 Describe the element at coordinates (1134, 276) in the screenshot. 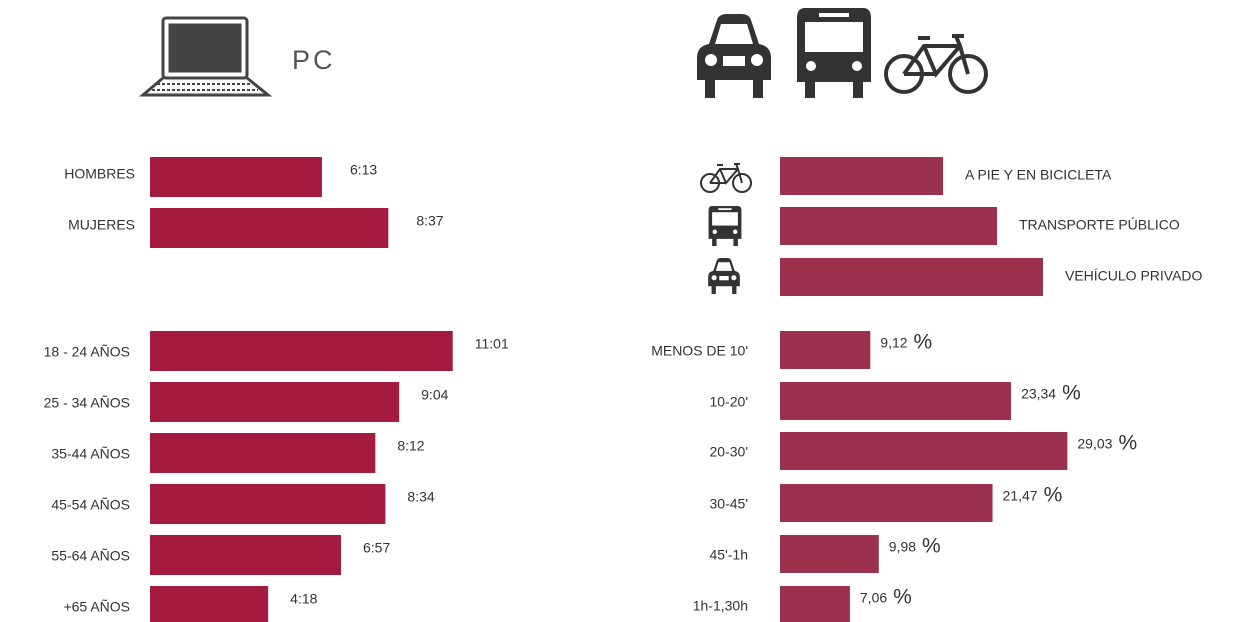

I see `category-label: VEHÍCULO PRIVADO` at that location.